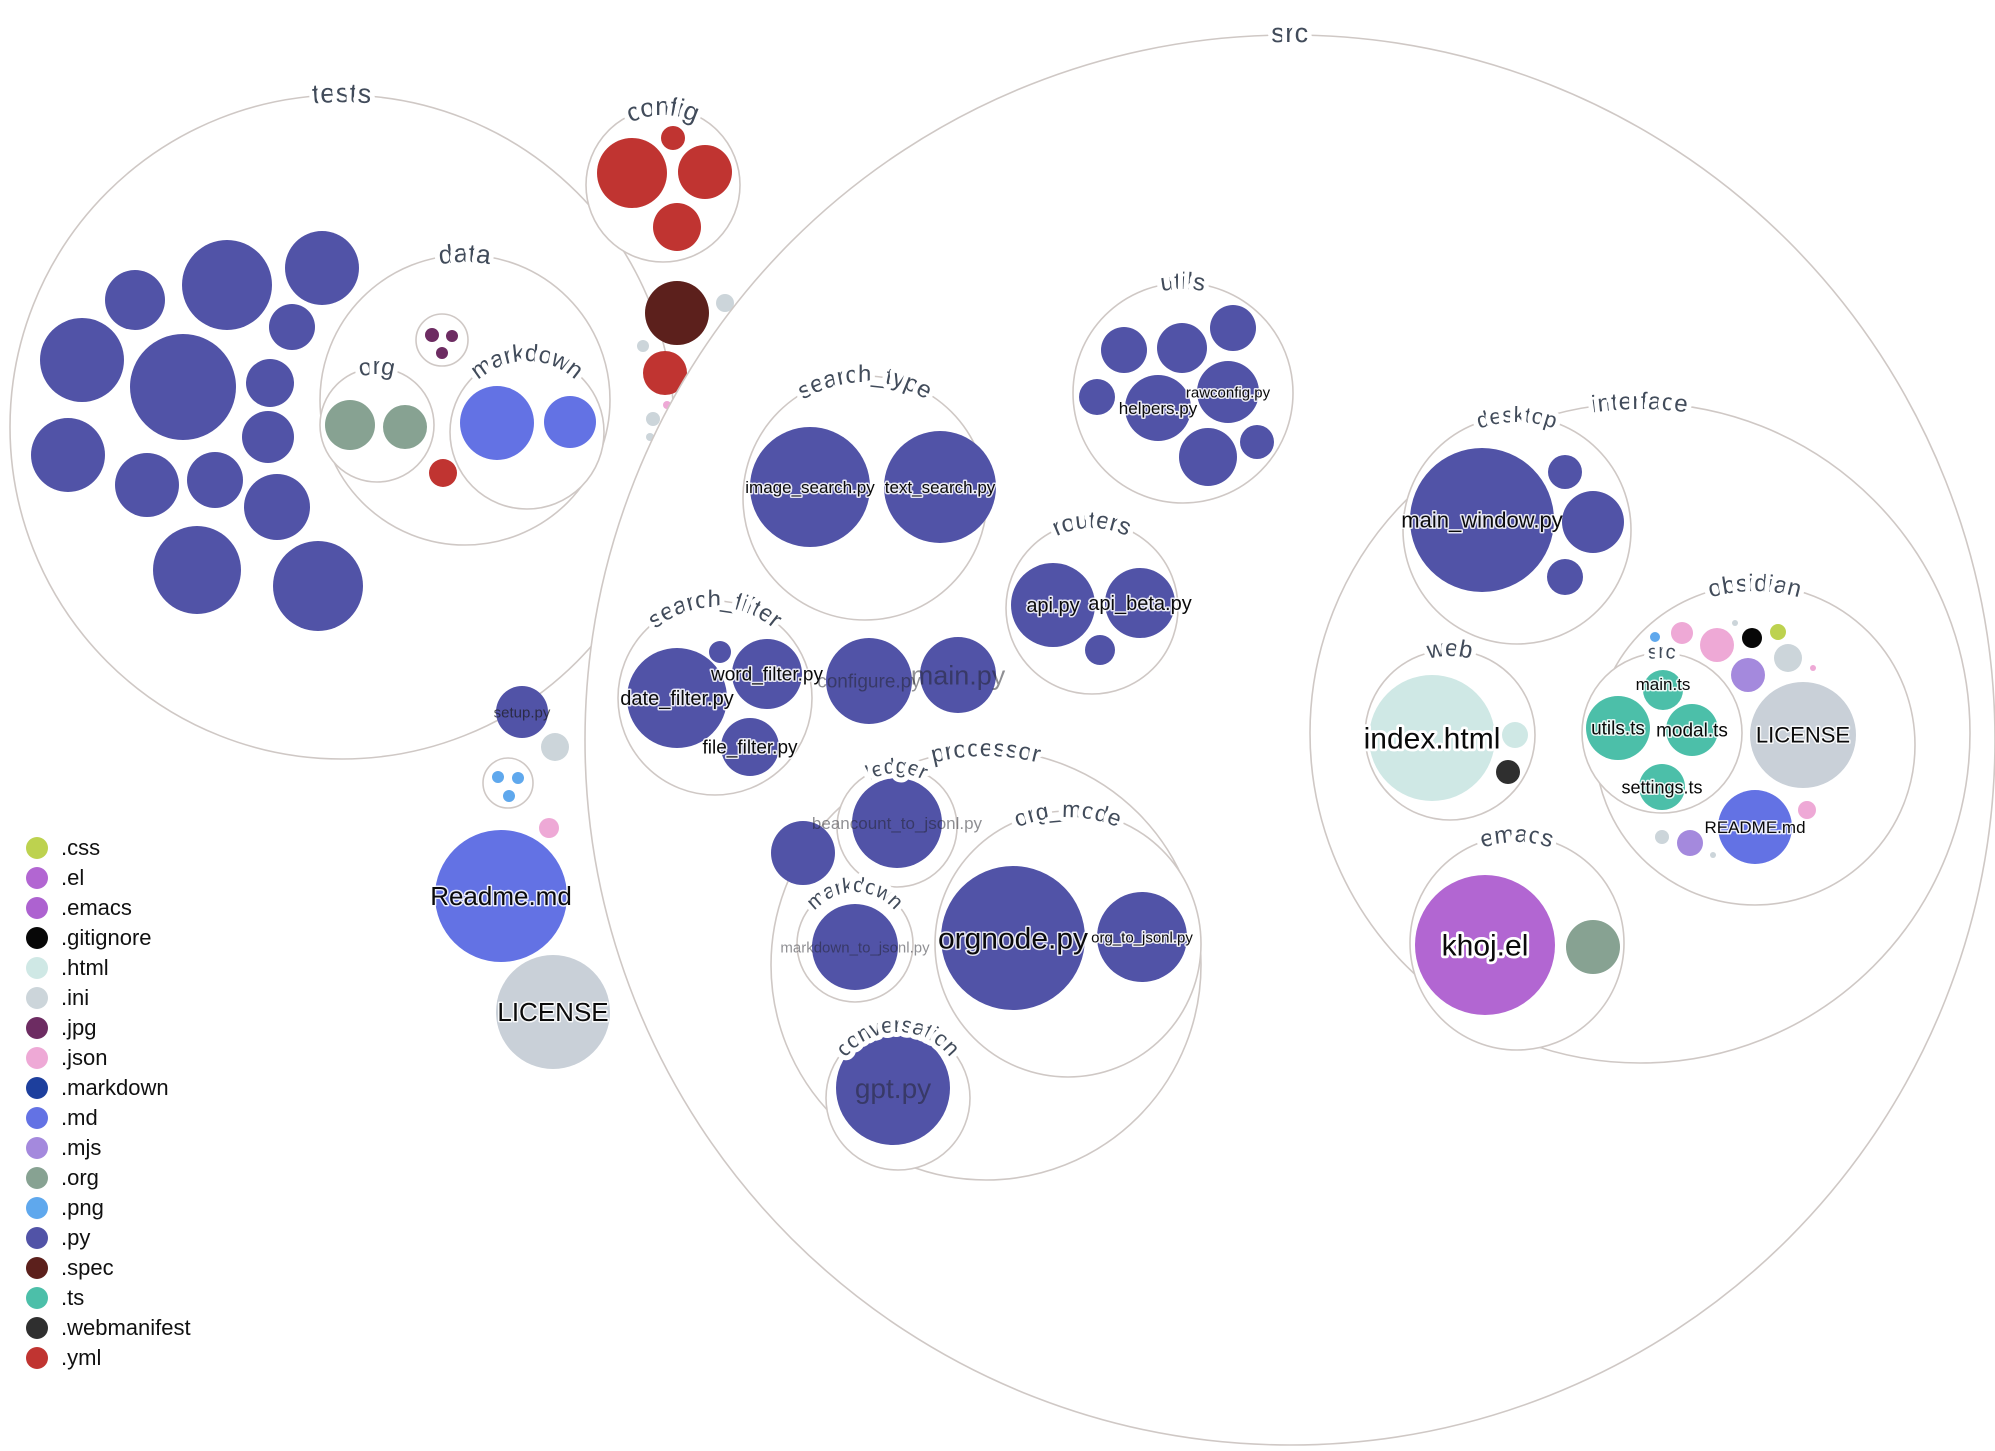  What do you see at coordinates (1053, 605) in the screenshot?
I see `file-circle-api.py` at bounding box center [1053, 605].